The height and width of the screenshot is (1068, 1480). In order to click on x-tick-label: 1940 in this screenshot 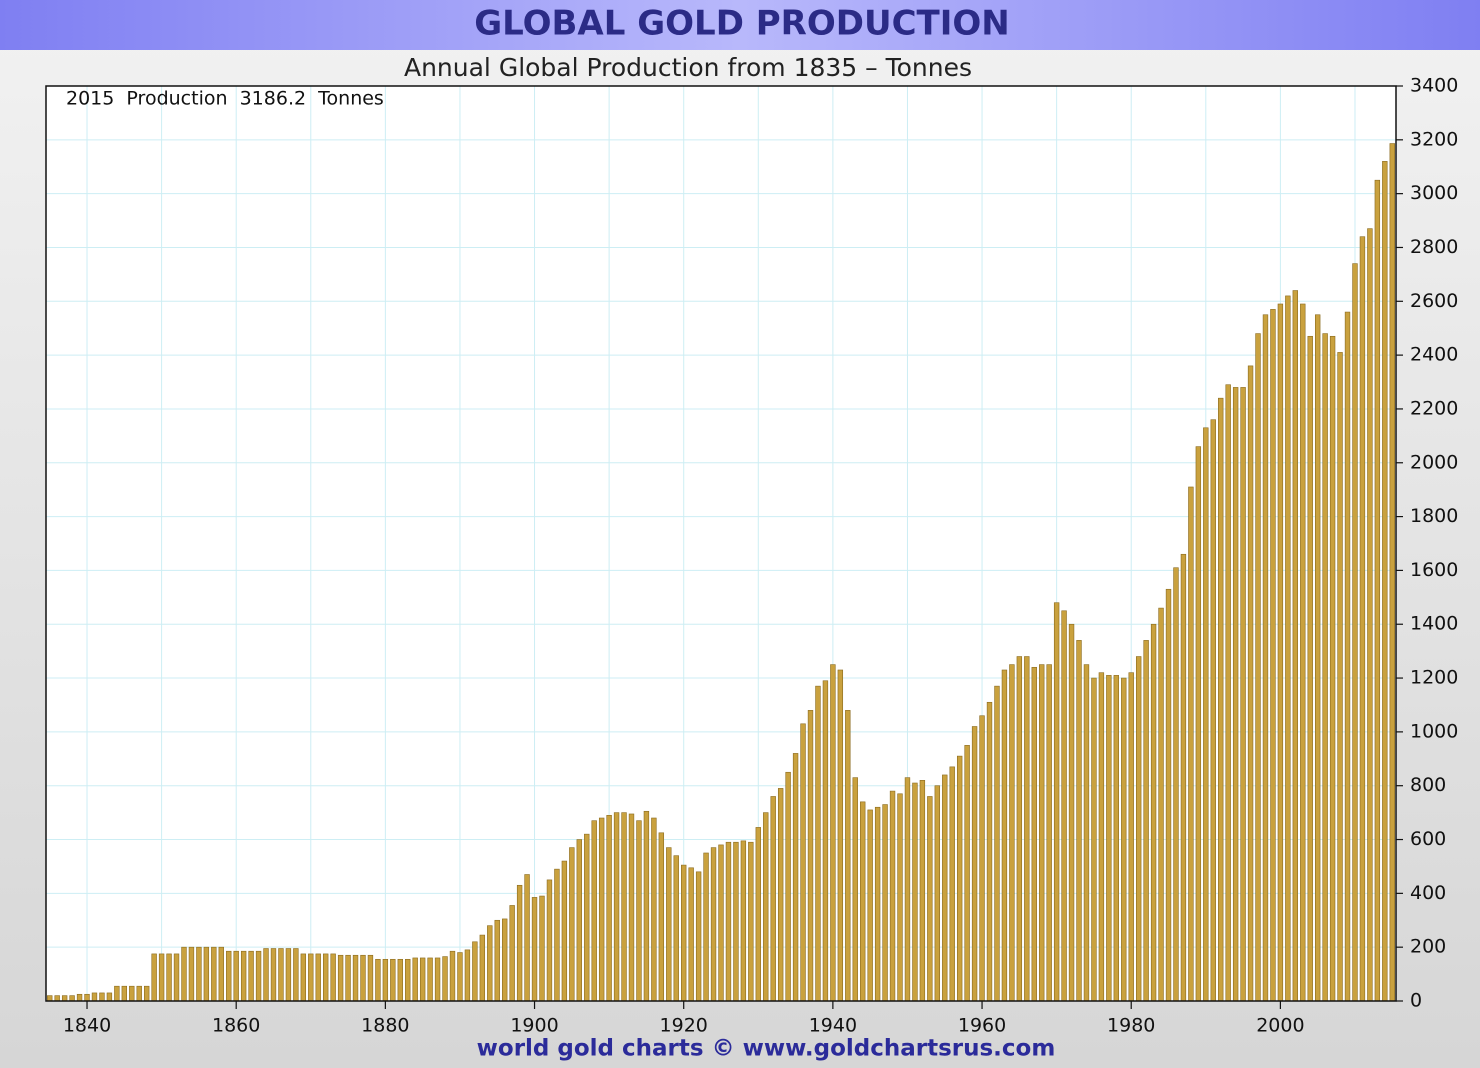, I will do `click(833, 1026)`.